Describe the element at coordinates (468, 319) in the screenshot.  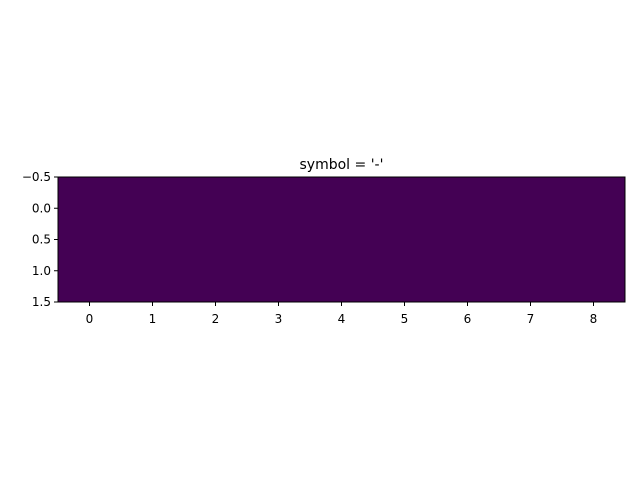
I see `x-tick-label: 6` at that location.